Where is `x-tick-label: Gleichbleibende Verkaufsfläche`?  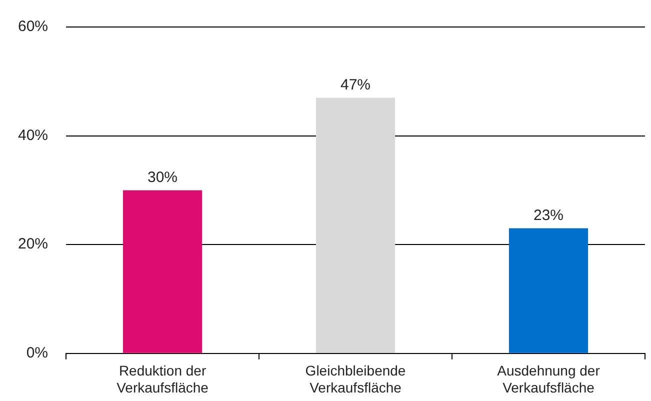
x-tick-label: Gleichbleibende Verkaufsfläche is located at coordinates (355, 379).